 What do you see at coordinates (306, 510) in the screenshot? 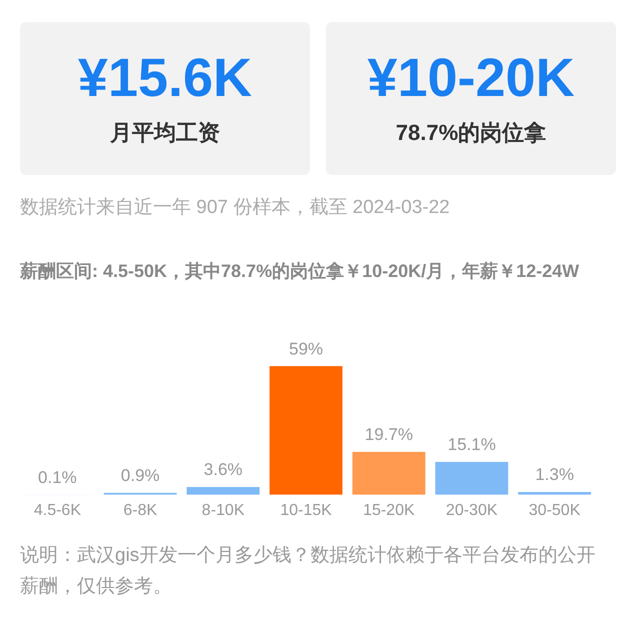
I see `x-tick-label: 10-15K` at bounding box center [306, 510].